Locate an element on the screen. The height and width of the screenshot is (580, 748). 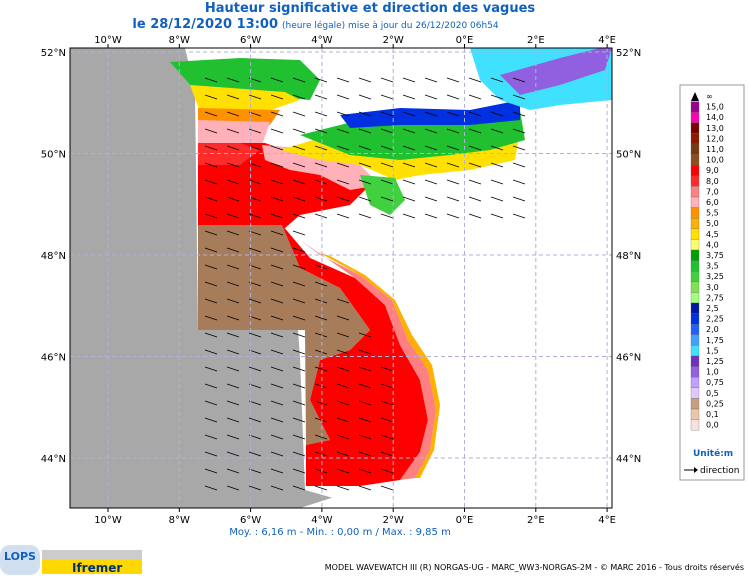
date: le 28/12/2020 13:00 is located at coordinates (205, 24).